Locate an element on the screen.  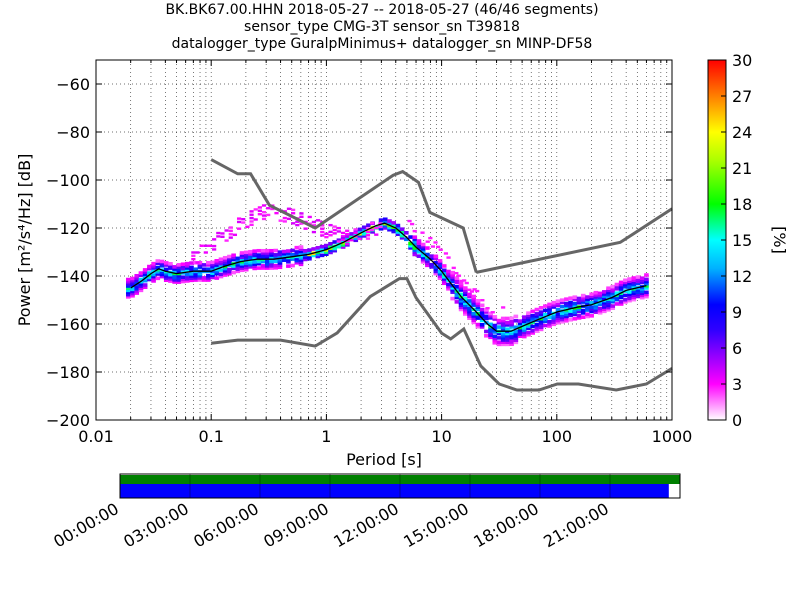
colorbar-ticks: 0 3 6 9 12 15 18 21 24 27 30 is located at coordinates (736, 240).